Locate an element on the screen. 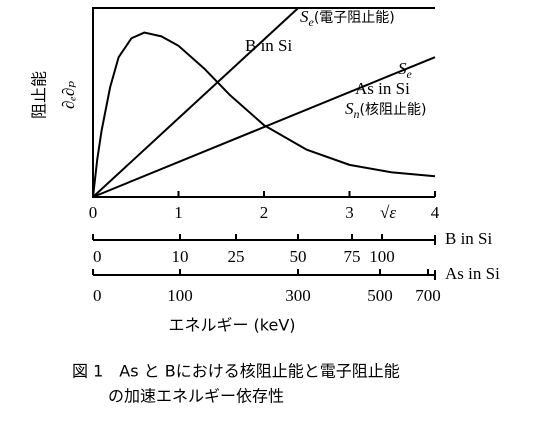  energy-tick-label: 75 is located at coordinates (352, 256).